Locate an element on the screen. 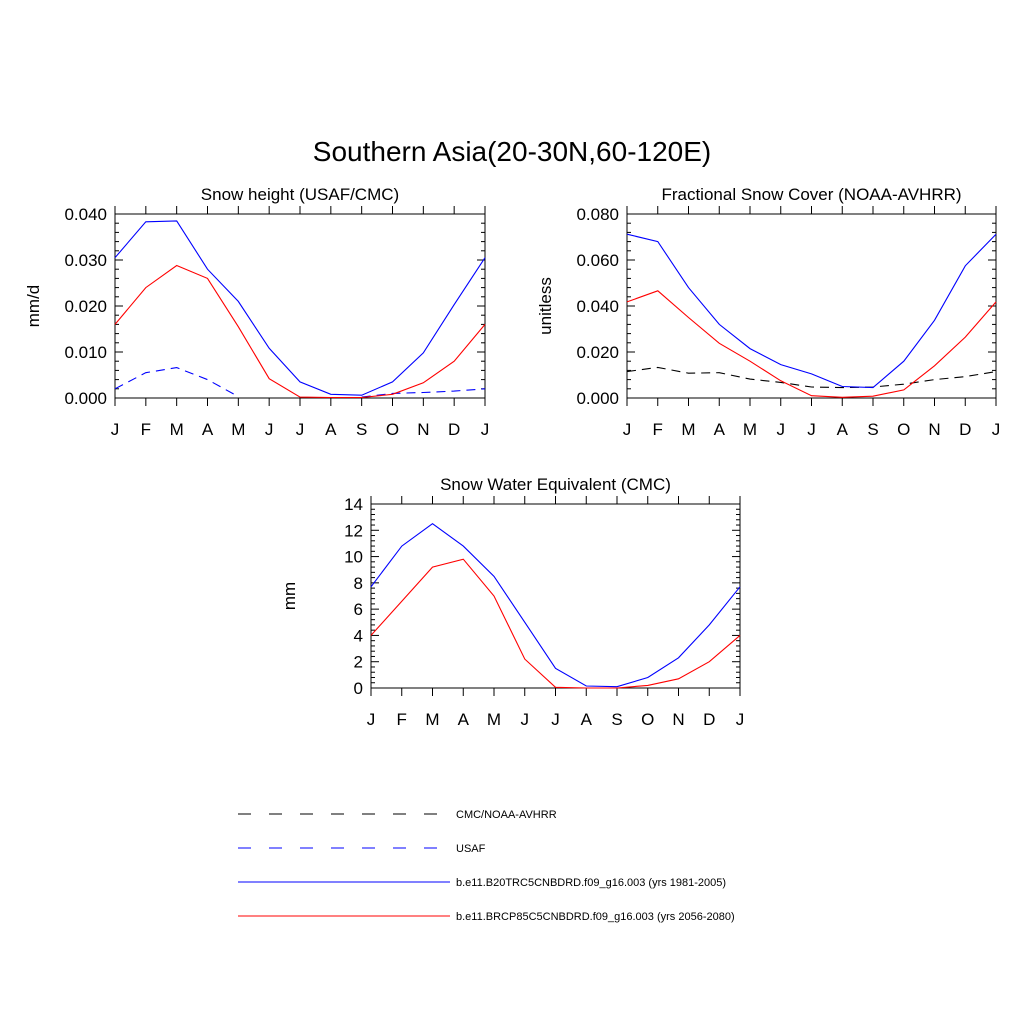  panel-title: Fractional Snow Cover (NOAA-AVHRR) is located at coordinates (811, 194).